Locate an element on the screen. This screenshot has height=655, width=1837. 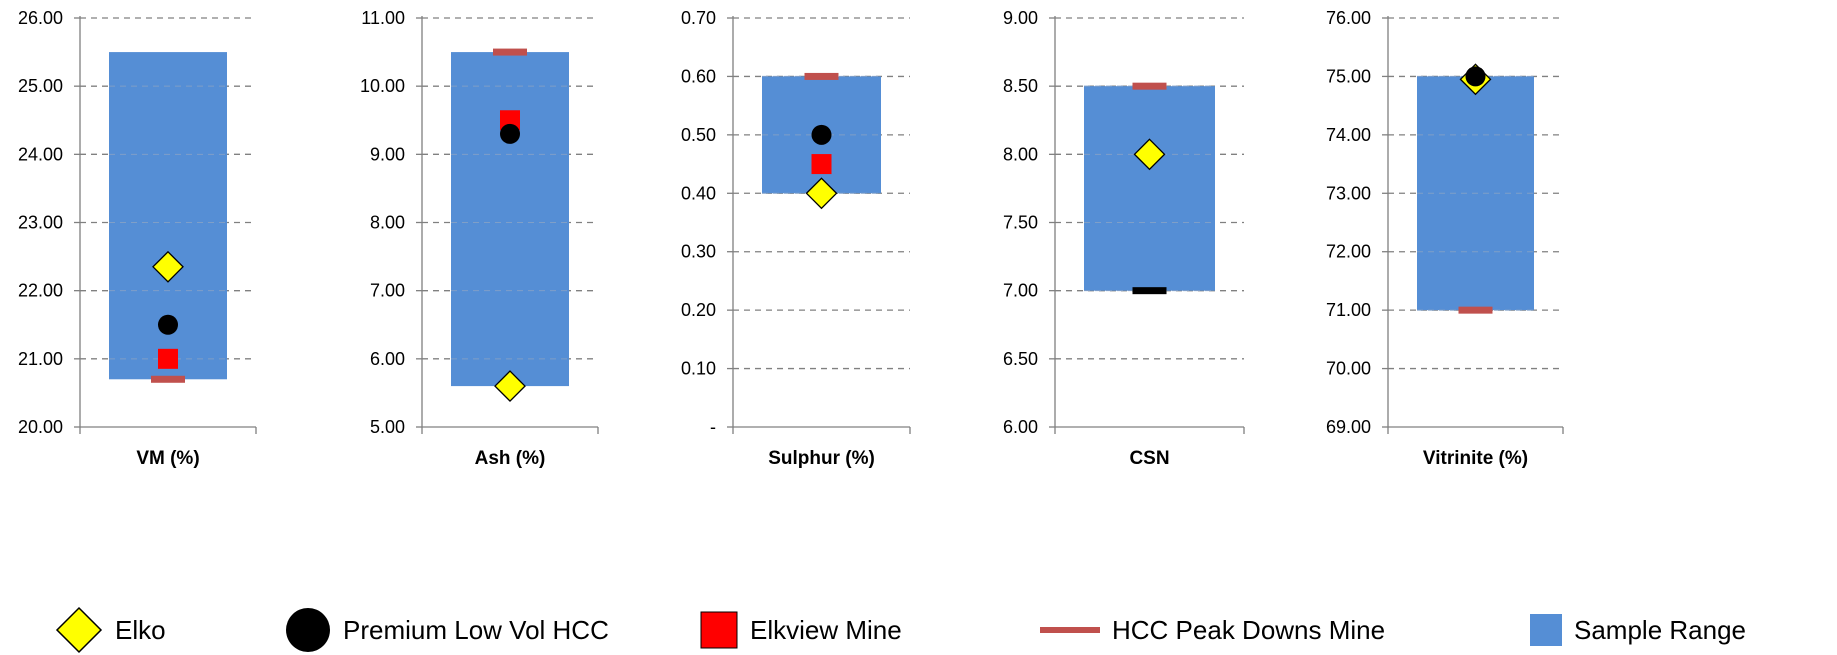
chart-3-premium-mark is located at coordinates (821, 134).